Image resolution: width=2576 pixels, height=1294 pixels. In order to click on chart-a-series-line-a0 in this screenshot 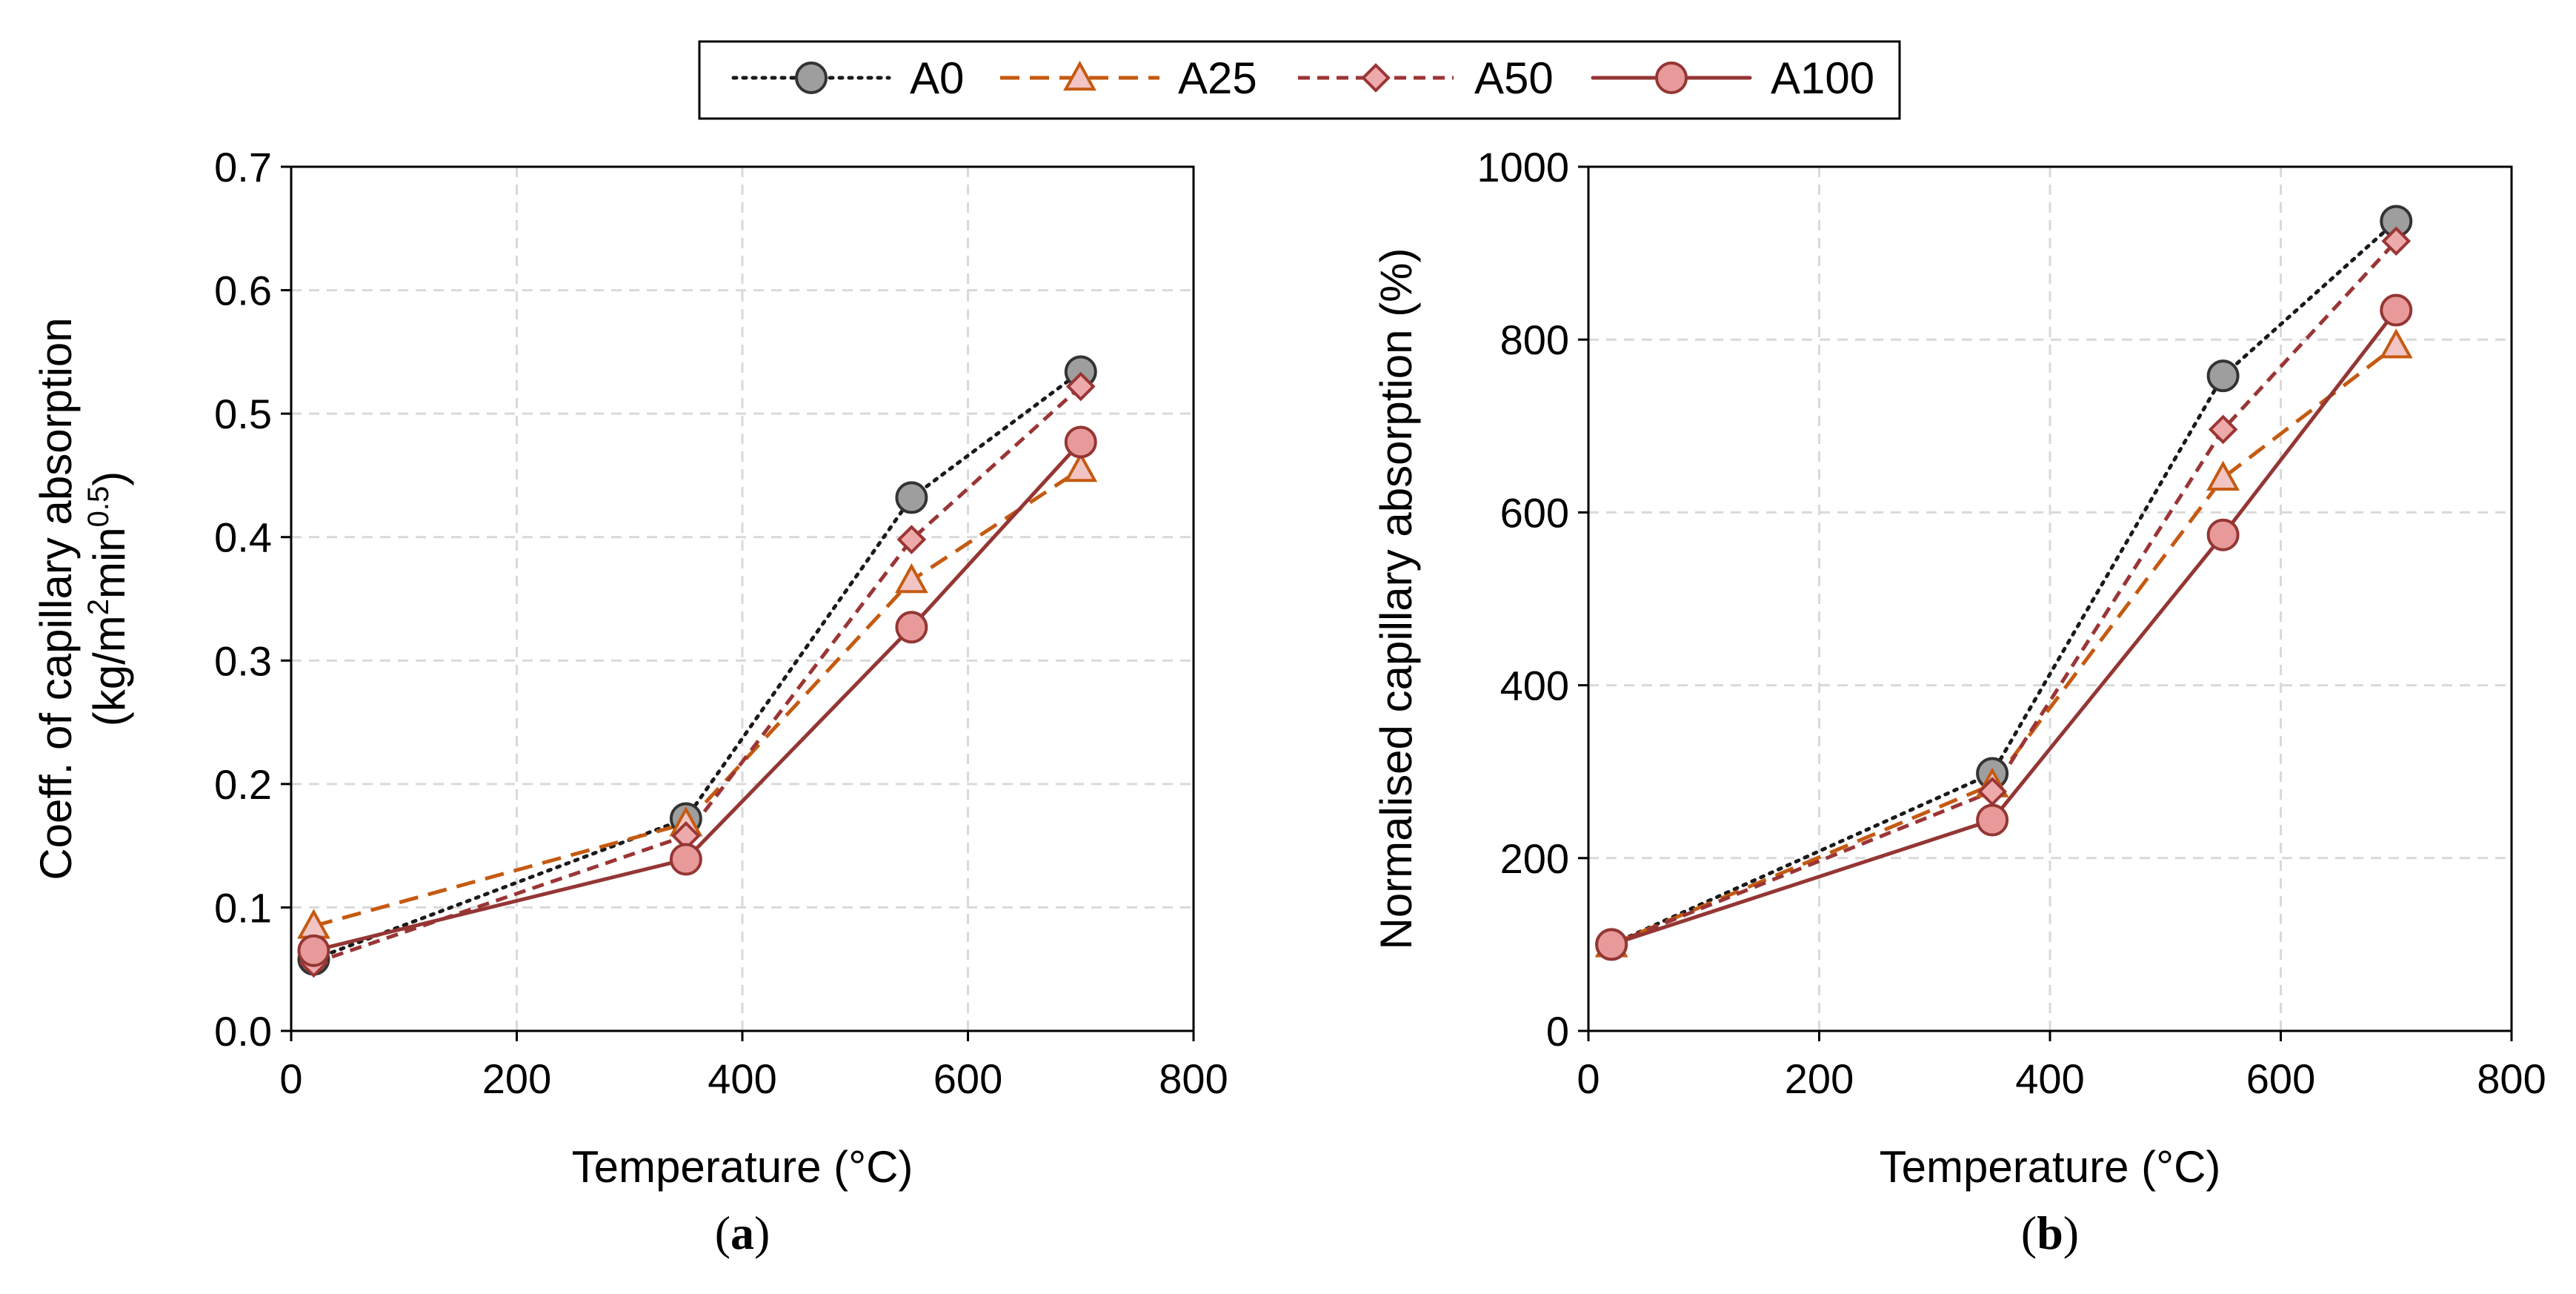, I will do `click(697, 665)`.